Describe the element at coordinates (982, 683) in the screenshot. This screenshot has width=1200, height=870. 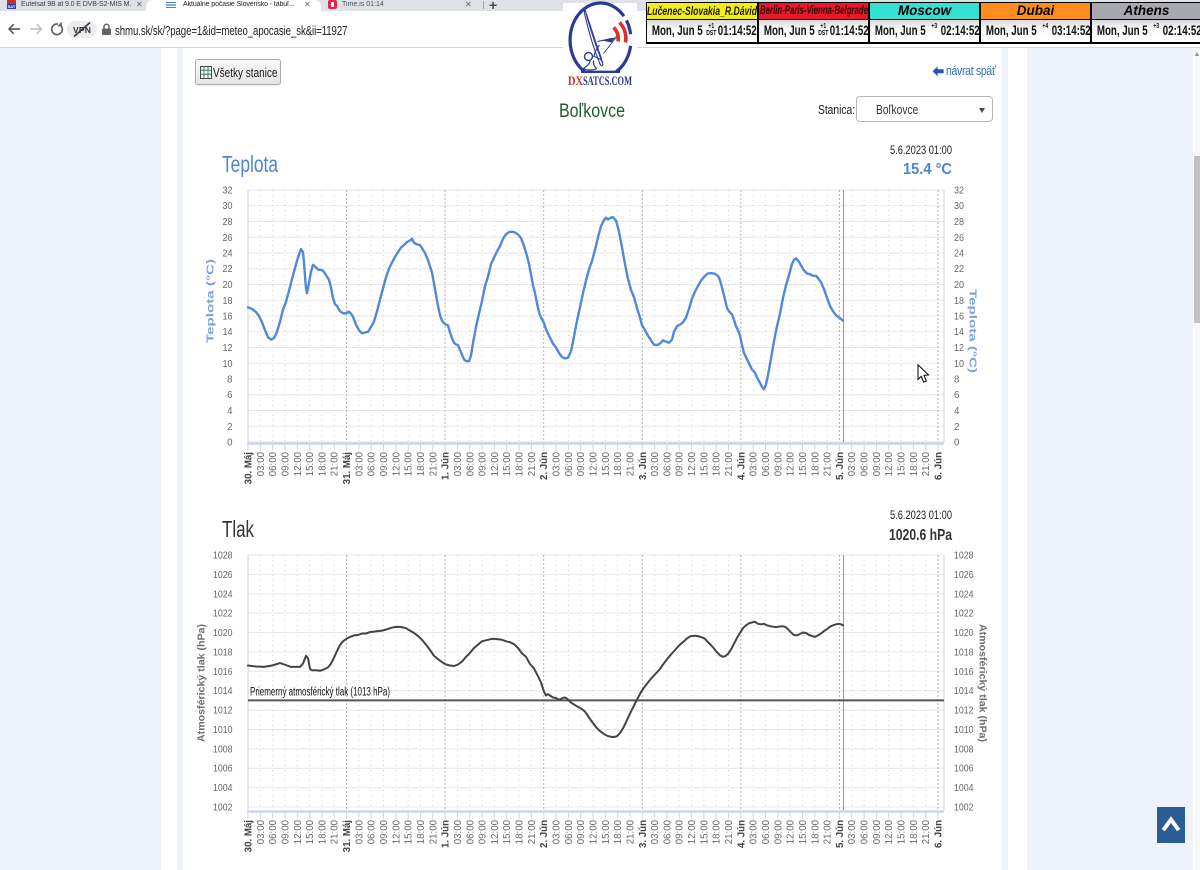
I see `svg-text: Atmosférický tlak (hPa)` at that location.